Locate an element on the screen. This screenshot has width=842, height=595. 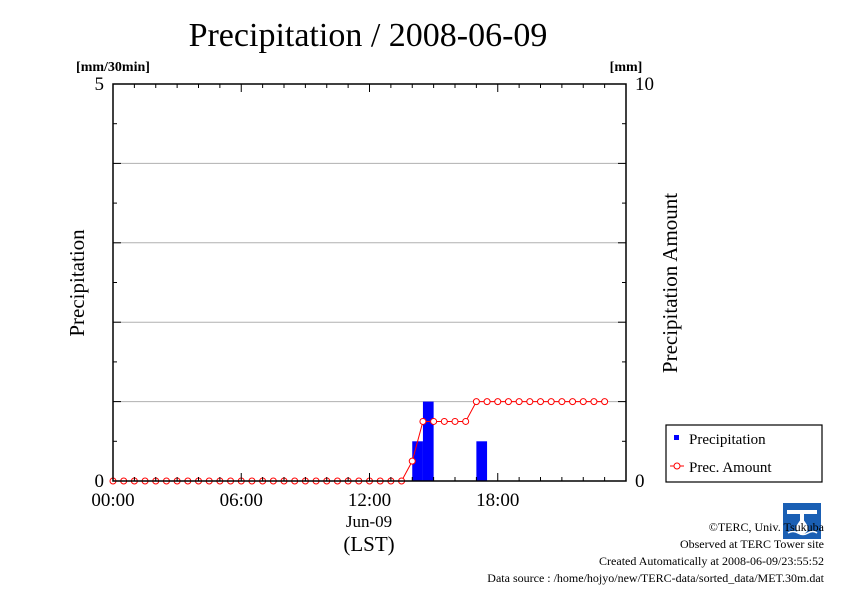
y-tick-label-right: 10 is located at coordinates (644, 84).